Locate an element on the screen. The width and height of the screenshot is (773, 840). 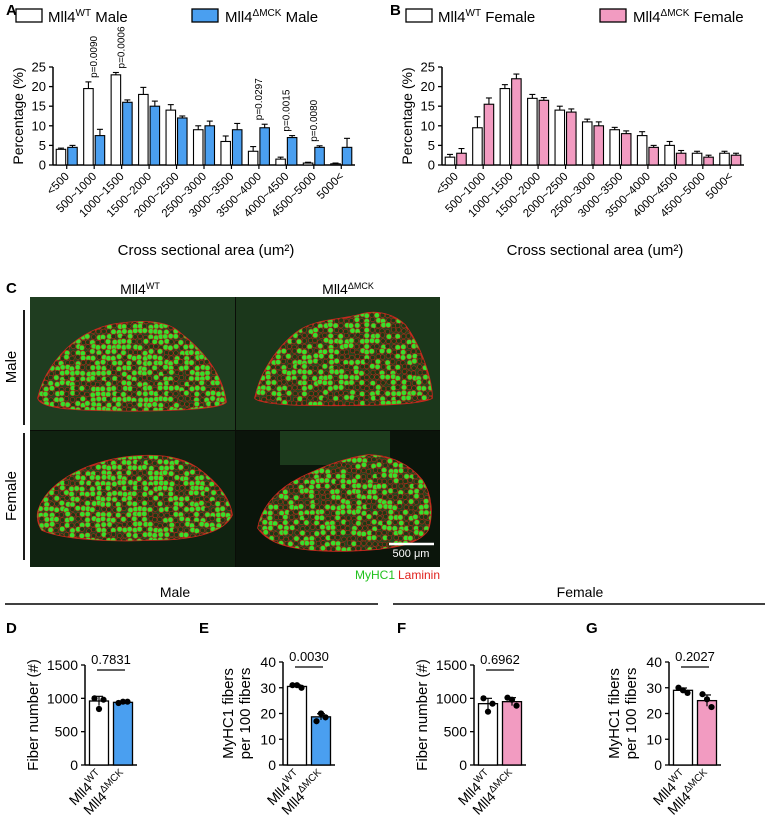
data-point-d is located at coordinates (103, 699).